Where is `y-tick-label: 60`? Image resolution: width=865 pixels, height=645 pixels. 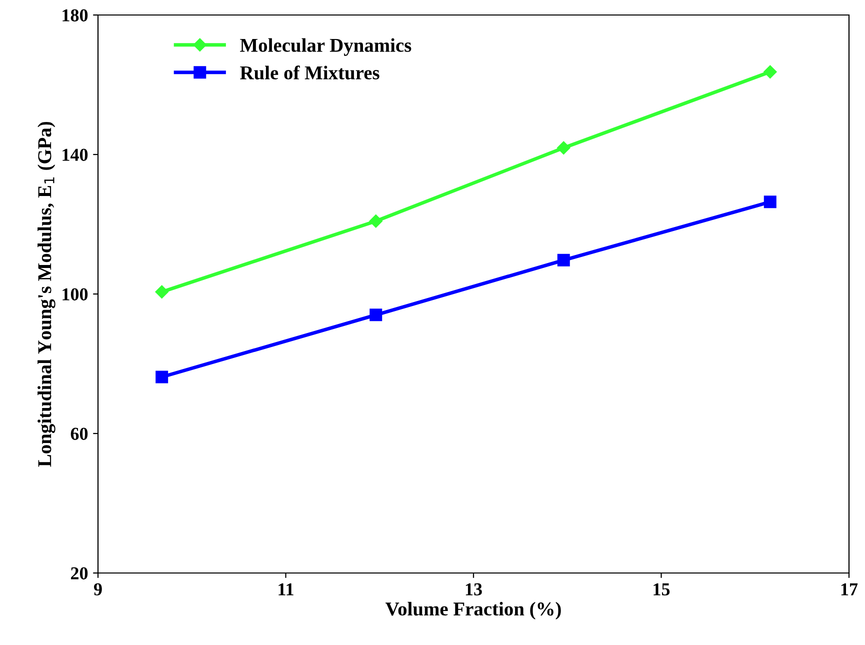
y-tick-label: 60 is located at coordinates (79, 434).